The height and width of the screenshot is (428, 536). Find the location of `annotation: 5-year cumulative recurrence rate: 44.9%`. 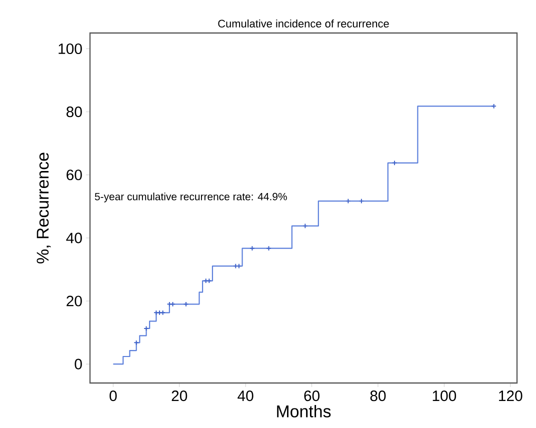

annotation: 5-year cumulative recurrence rate: 44.9% is located at coordinates (190, 197).